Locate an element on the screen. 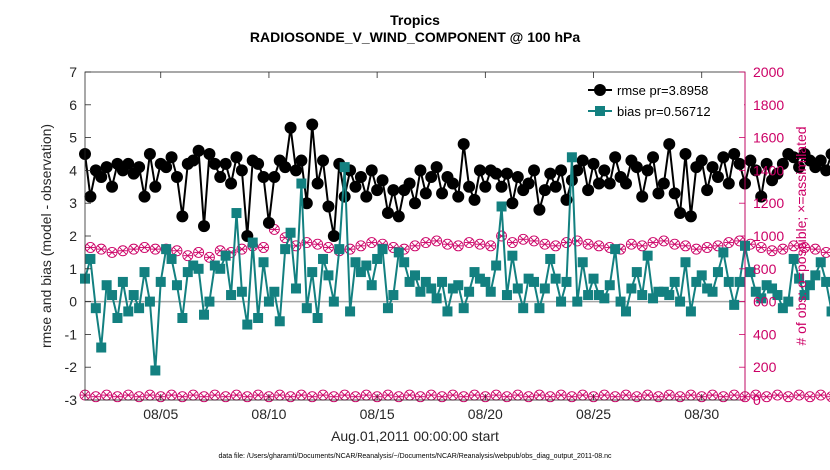  x-tick-label: 08/15 is located at coordinates (377, 414).